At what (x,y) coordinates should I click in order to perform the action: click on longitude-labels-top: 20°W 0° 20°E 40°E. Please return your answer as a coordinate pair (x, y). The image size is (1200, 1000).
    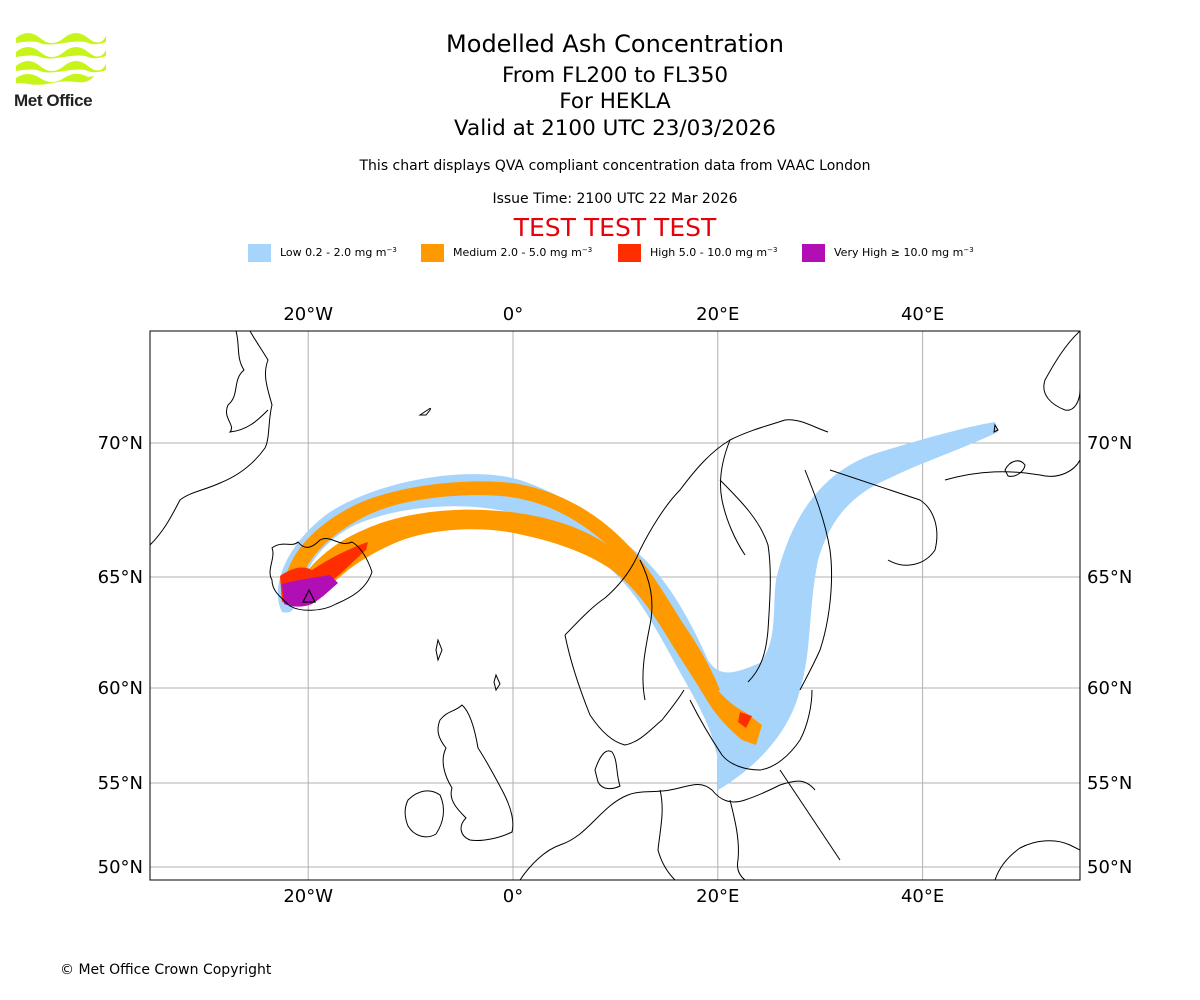
    Looking at the image, I should click on (613, 314).